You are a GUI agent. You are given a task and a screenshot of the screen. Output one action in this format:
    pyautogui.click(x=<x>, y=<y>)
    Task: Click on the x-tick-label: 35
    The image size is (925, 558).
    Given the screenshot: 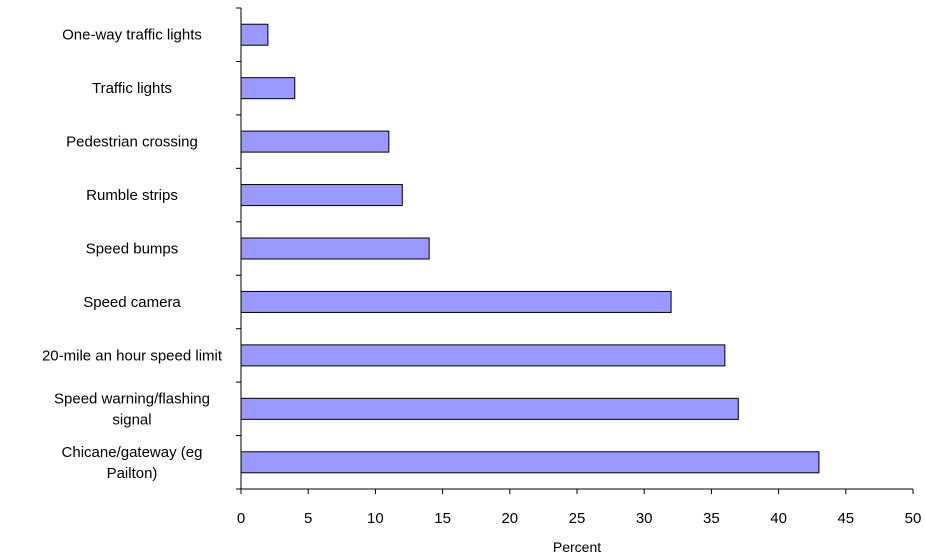 What is the action you would take?
    pyautogui.click(x=711, y=518)
    